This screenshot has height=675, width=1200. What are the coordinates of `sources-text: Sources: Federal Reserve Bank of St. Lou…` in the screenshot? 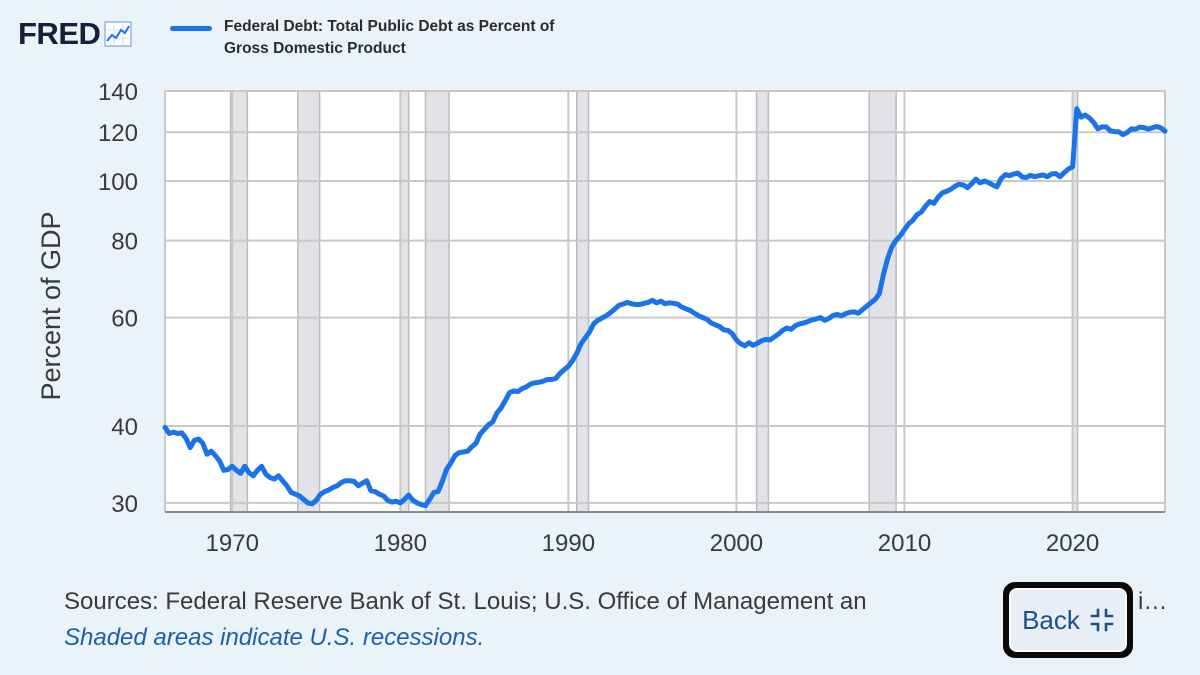 It's located at (465, 601).